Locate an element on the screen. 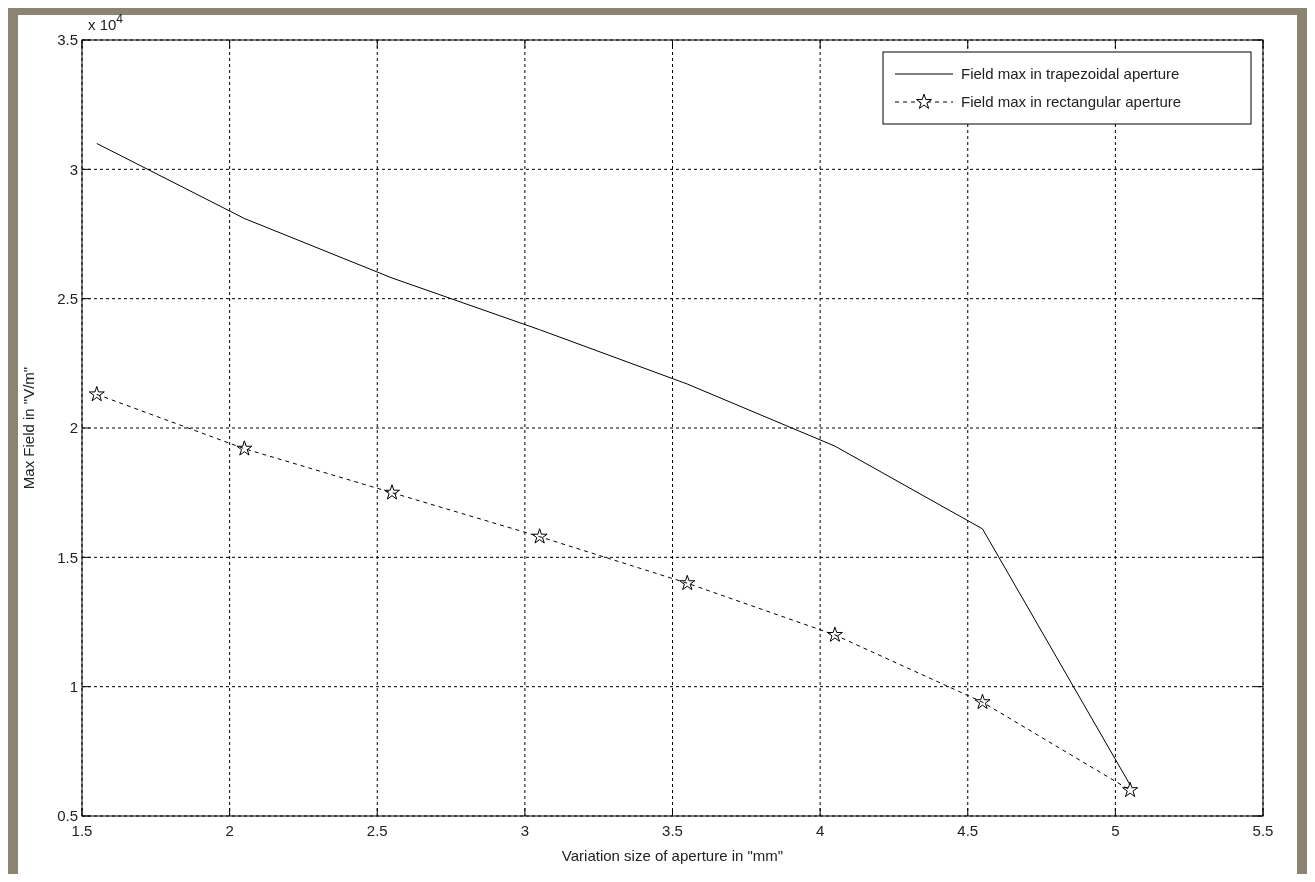  x-tick-label: 2 is located at coordinates (229, 830).